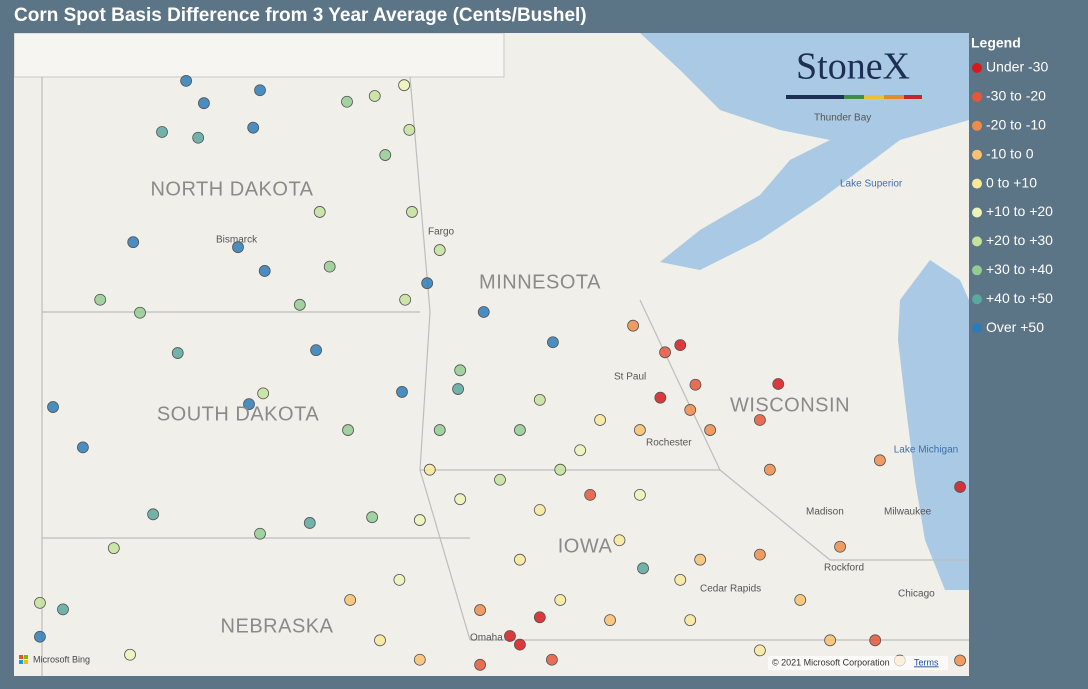 The image size is (1088, 689). I want to click on canada, so click(259, 55).